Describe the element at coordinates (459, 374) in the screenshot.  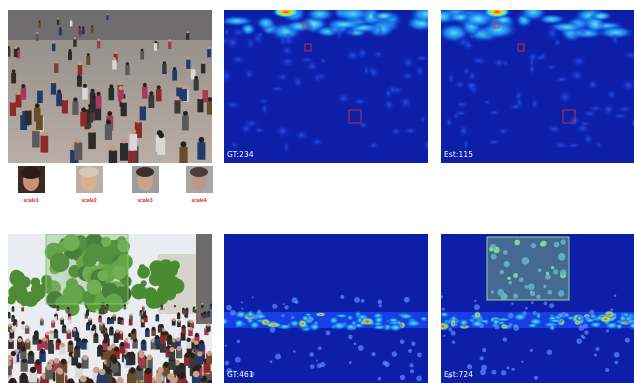
I see `est-count-label-2: Est:724` at that location.